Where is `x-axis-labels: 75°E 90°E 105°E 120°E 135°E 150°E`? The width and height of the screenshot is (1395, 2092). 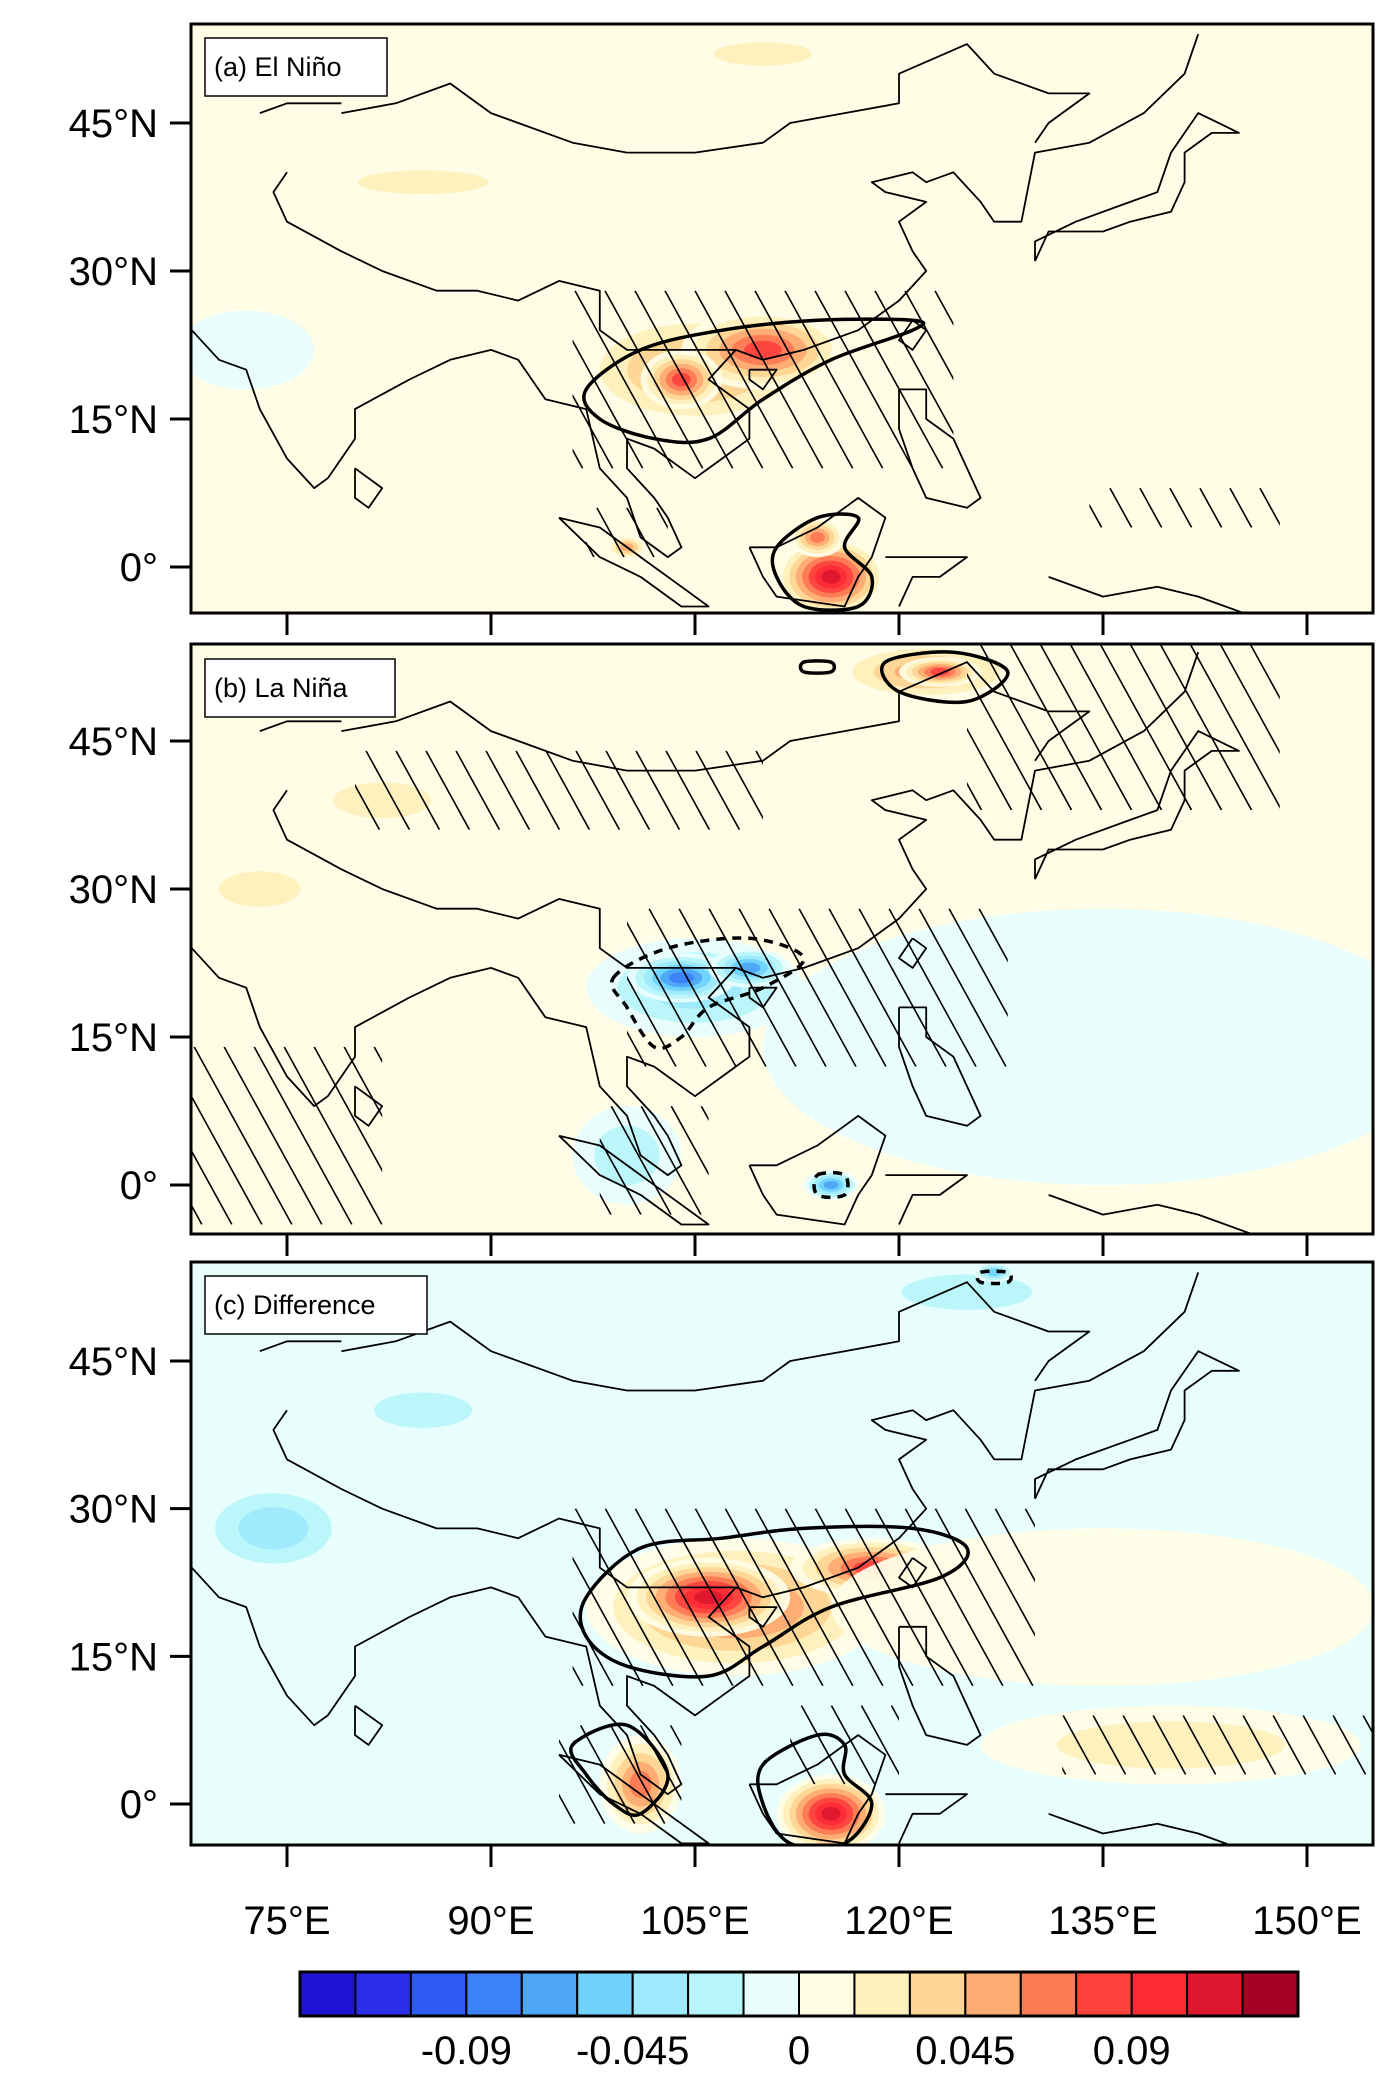 x-axis-labels: 75°E 90°E 105°E 120°E 135°E 150°E is located at coordinates (802, 1921).